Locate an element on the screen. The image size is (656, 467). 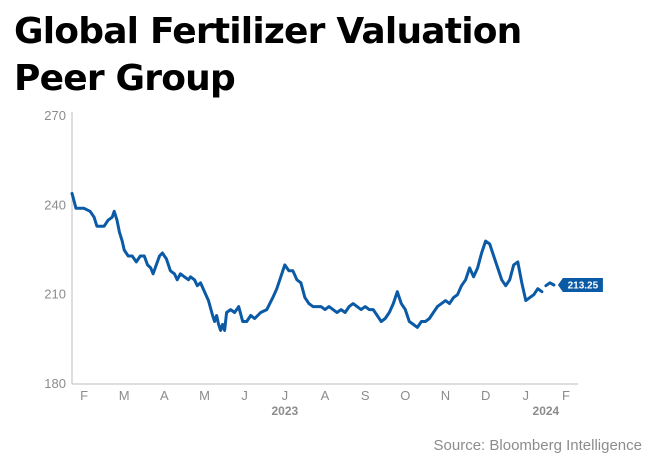
last-value-badge is located at coordinates (580, 284).